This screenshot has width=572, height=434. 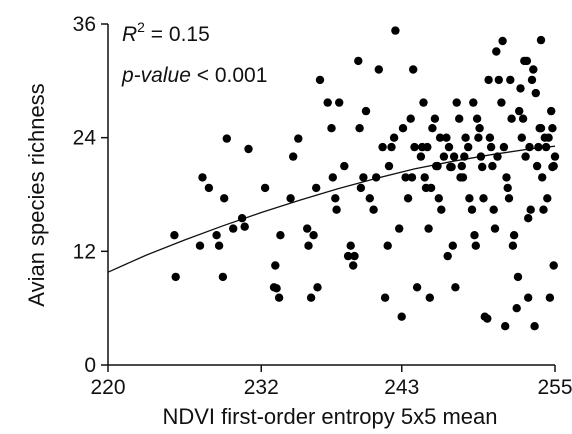 I want to click on x-tick-label: 220, so click(x=107, y=387).